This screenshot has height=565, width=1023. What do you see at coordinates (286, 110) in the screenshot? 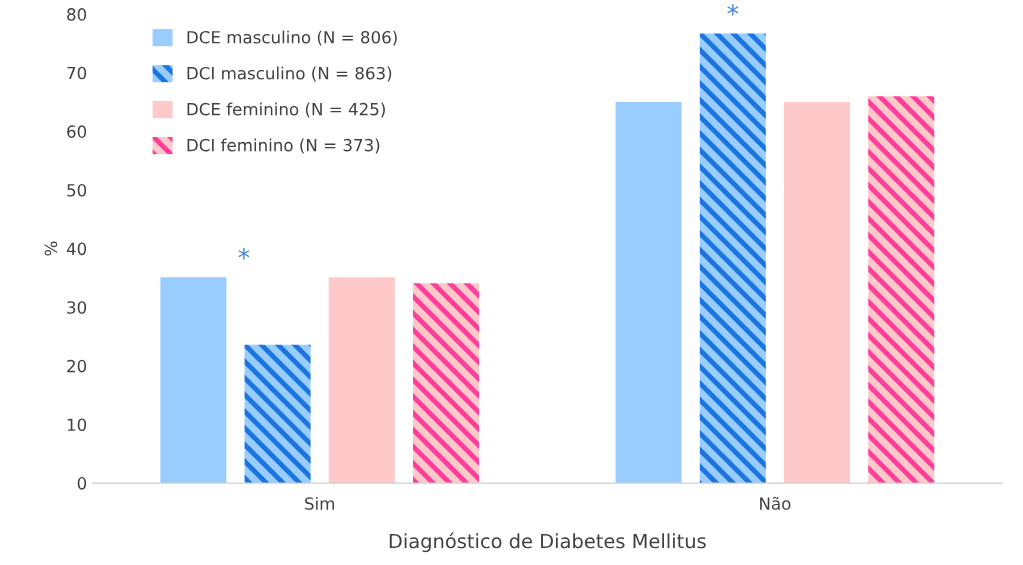
I see `legend-label: DCE feminino (N = 425)` at bounding box center [286, 110].